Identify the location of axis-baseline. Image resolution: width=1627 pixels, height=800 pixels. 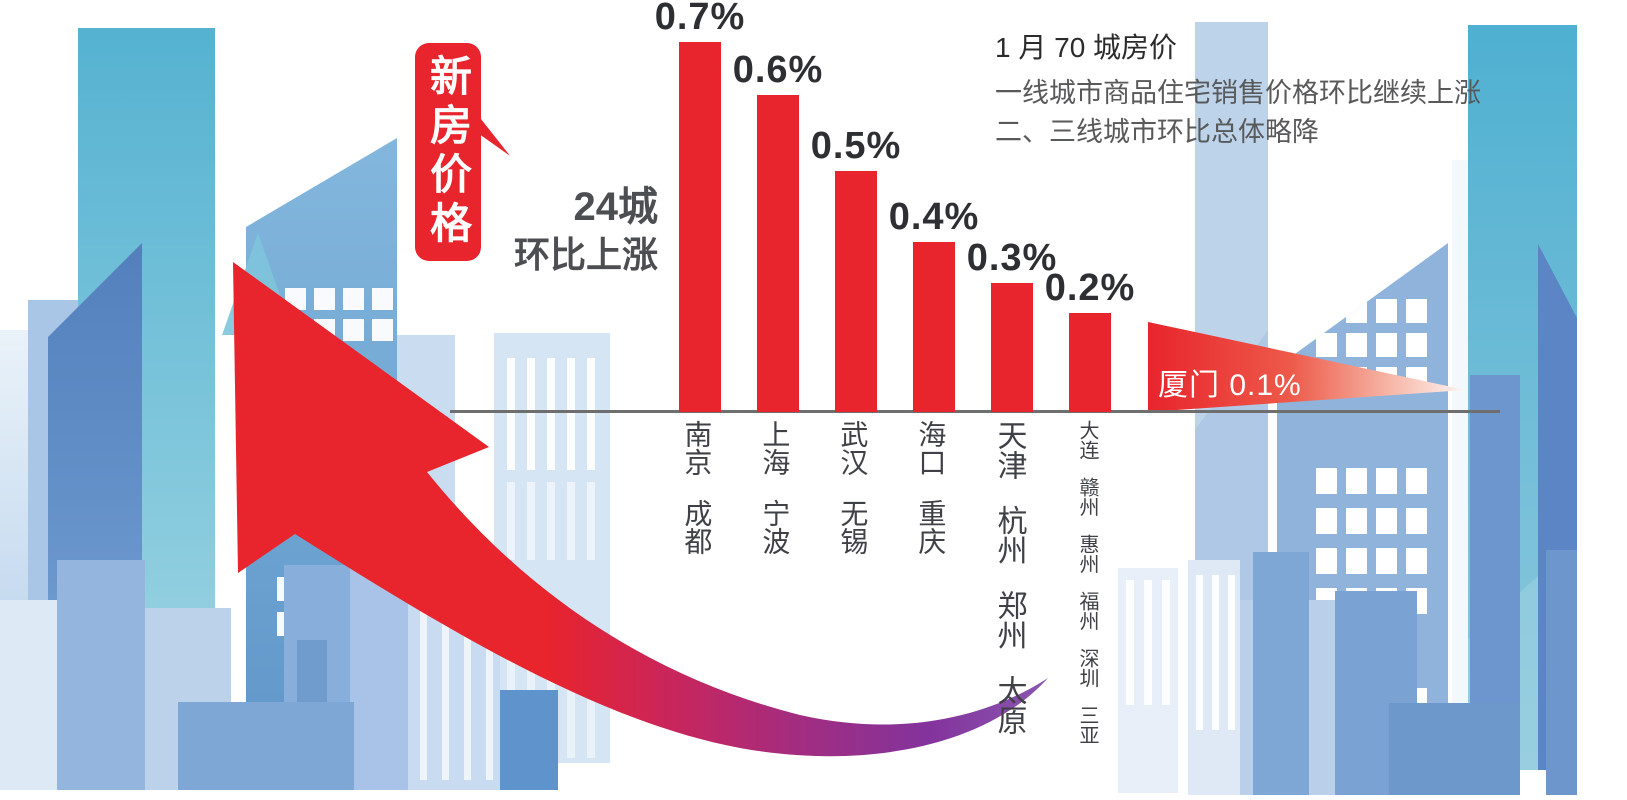
(975, 411).